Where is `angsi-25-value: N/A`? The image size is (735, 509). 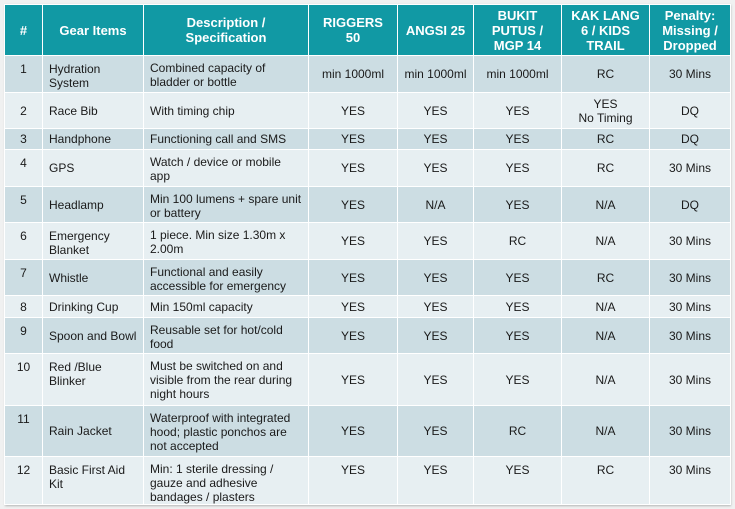 angsi-25-value: N/A is located at coordinates (435, 204).